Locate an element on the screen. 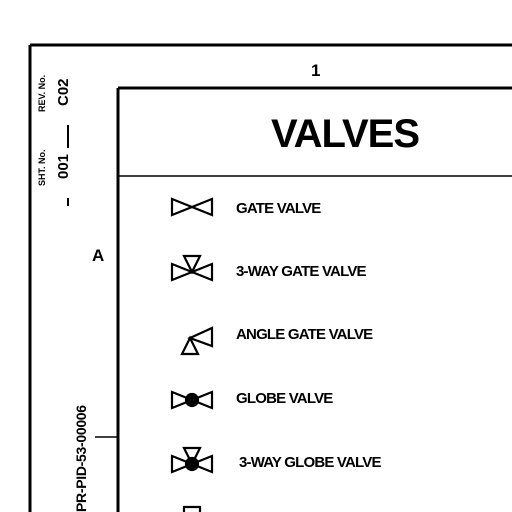  zone-letter: A is located at coordinates (98, 255).